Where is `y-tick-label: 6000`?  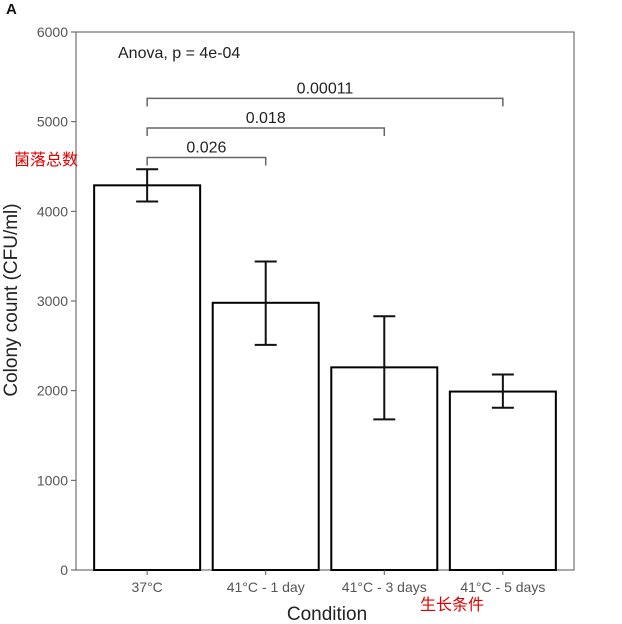 y-tick-label: 6000 is located at coordinates (52, 32).